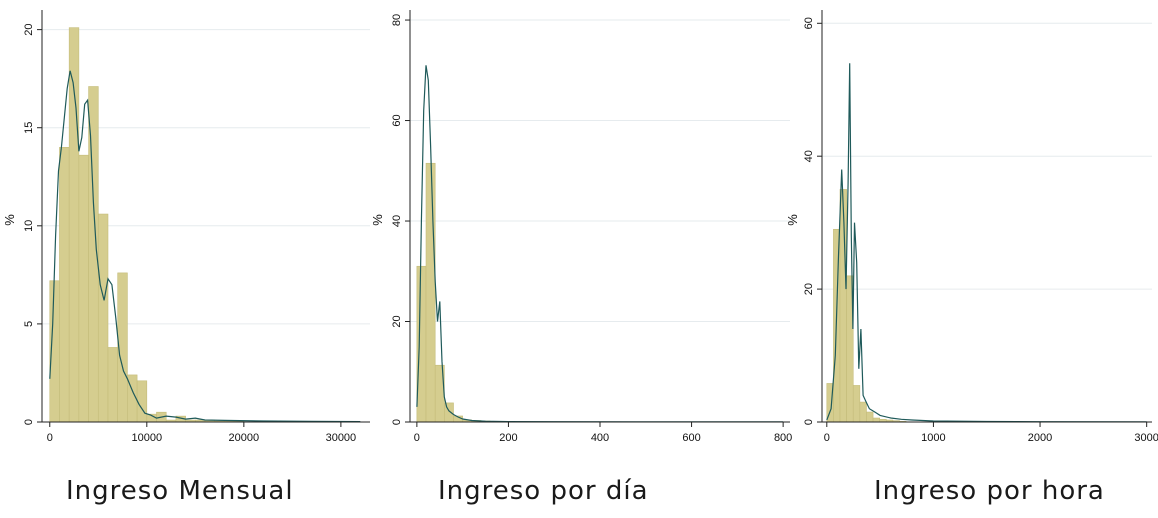 The height and width of the screenshot is (518, 1158). What do you see at coordinates (543, 491) in the screenshot?
I see `caption-ingreso-por-dia: Ingreso por día` at bounding box center [543, 491].